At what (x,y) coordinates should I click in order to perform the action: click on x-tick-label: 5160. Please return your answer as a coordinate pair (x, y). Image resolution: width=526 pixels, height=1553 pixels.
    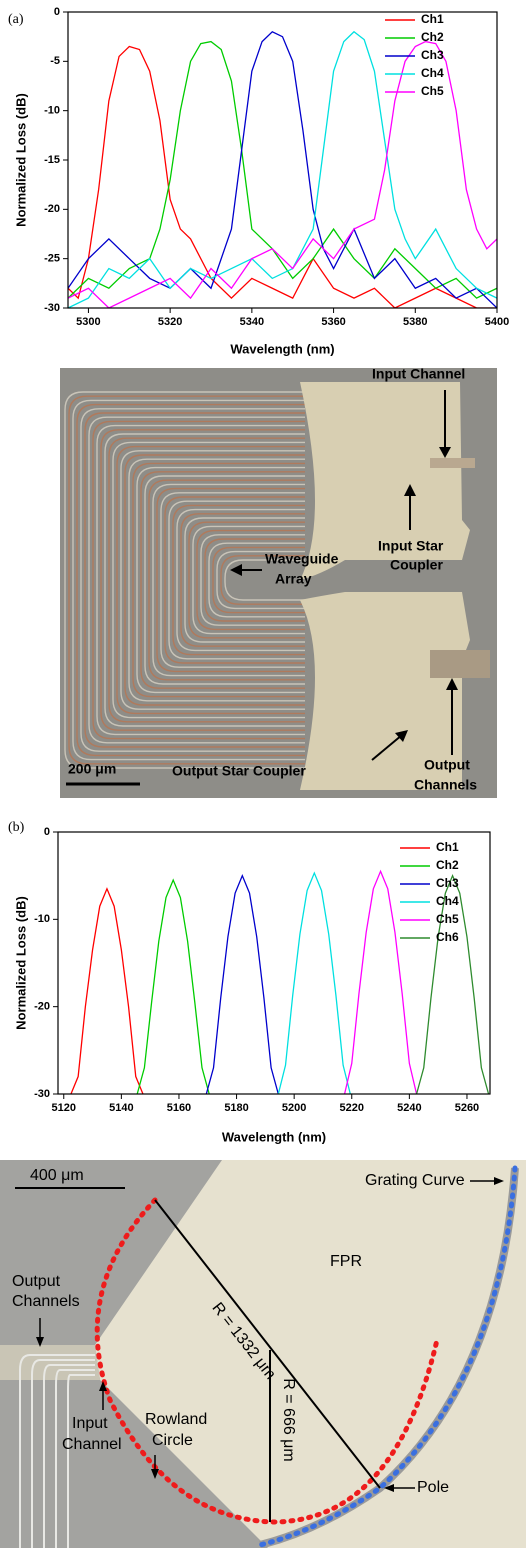
    Looking at the image, I should click on (179, 1108).